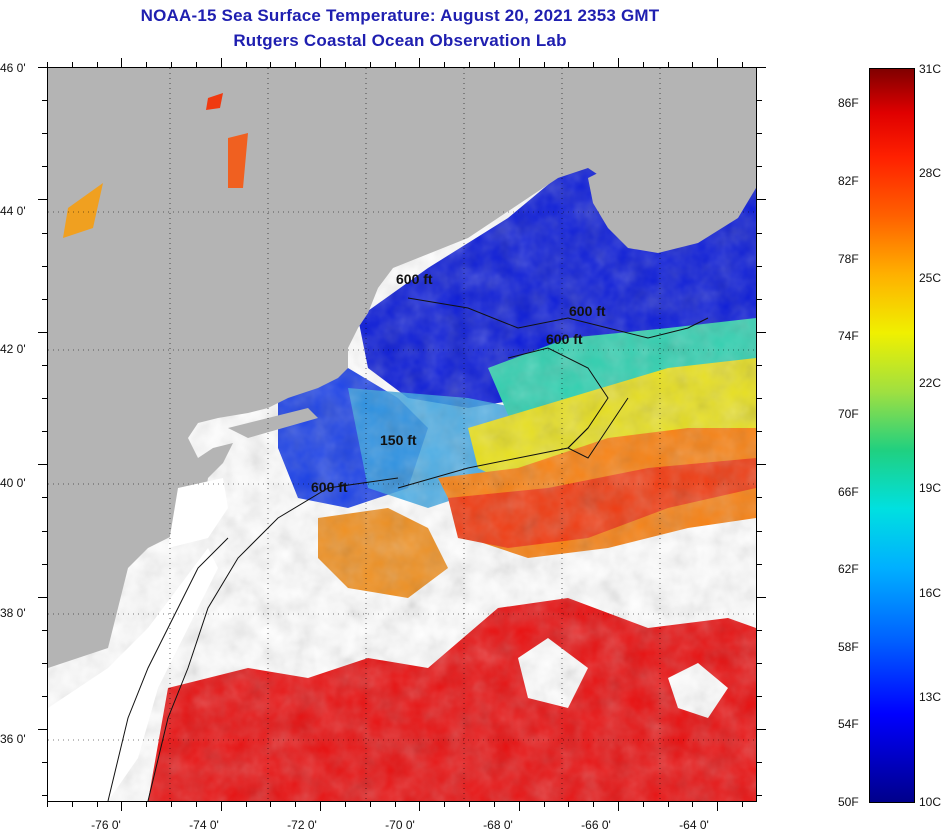 The width and height of the screenshot is (952, 832). Describe the element at coordinates (13, 211) in the screenshot. I see `lat-label-44: 44 0'` at that location.